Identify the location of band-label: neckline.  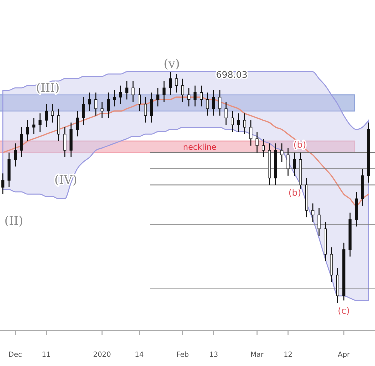
(200, 147).